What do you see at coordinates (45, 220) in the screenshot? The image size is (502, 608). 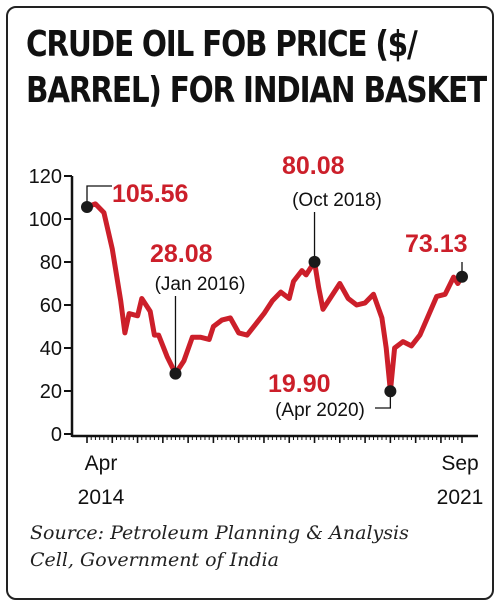 I see `y-tick-label: 100` at bounding box center [45, 220].